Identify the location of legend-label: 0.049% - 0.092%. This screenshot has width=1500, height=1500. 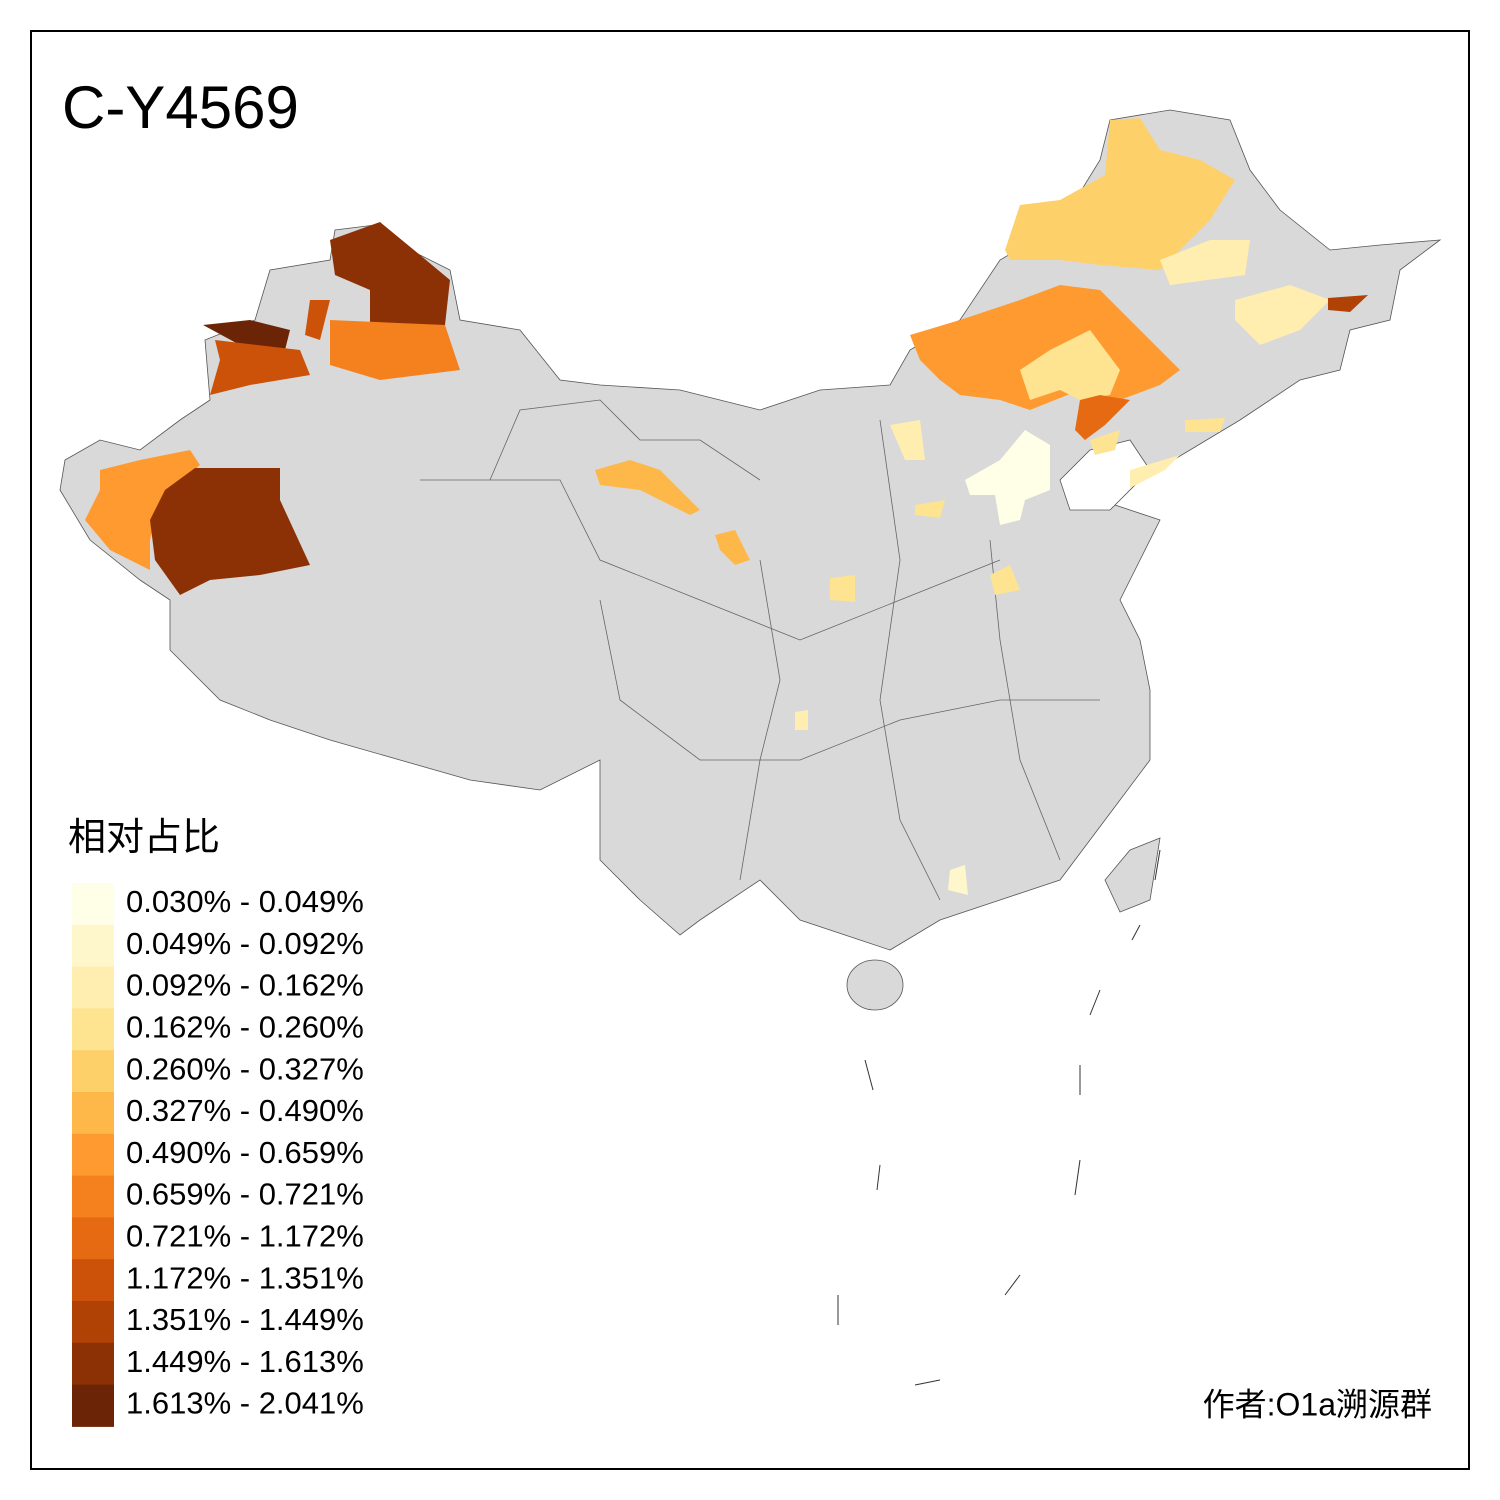
(245, 943).